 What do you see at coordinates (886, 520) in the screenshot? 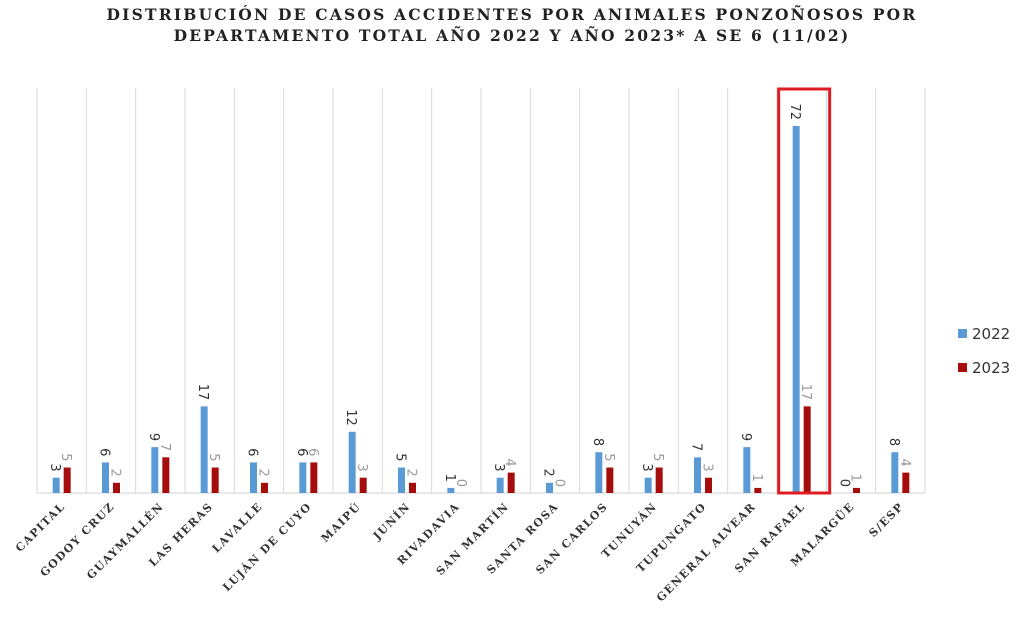
I see `category-label: S/ESP` at bounding box center [886, 520].